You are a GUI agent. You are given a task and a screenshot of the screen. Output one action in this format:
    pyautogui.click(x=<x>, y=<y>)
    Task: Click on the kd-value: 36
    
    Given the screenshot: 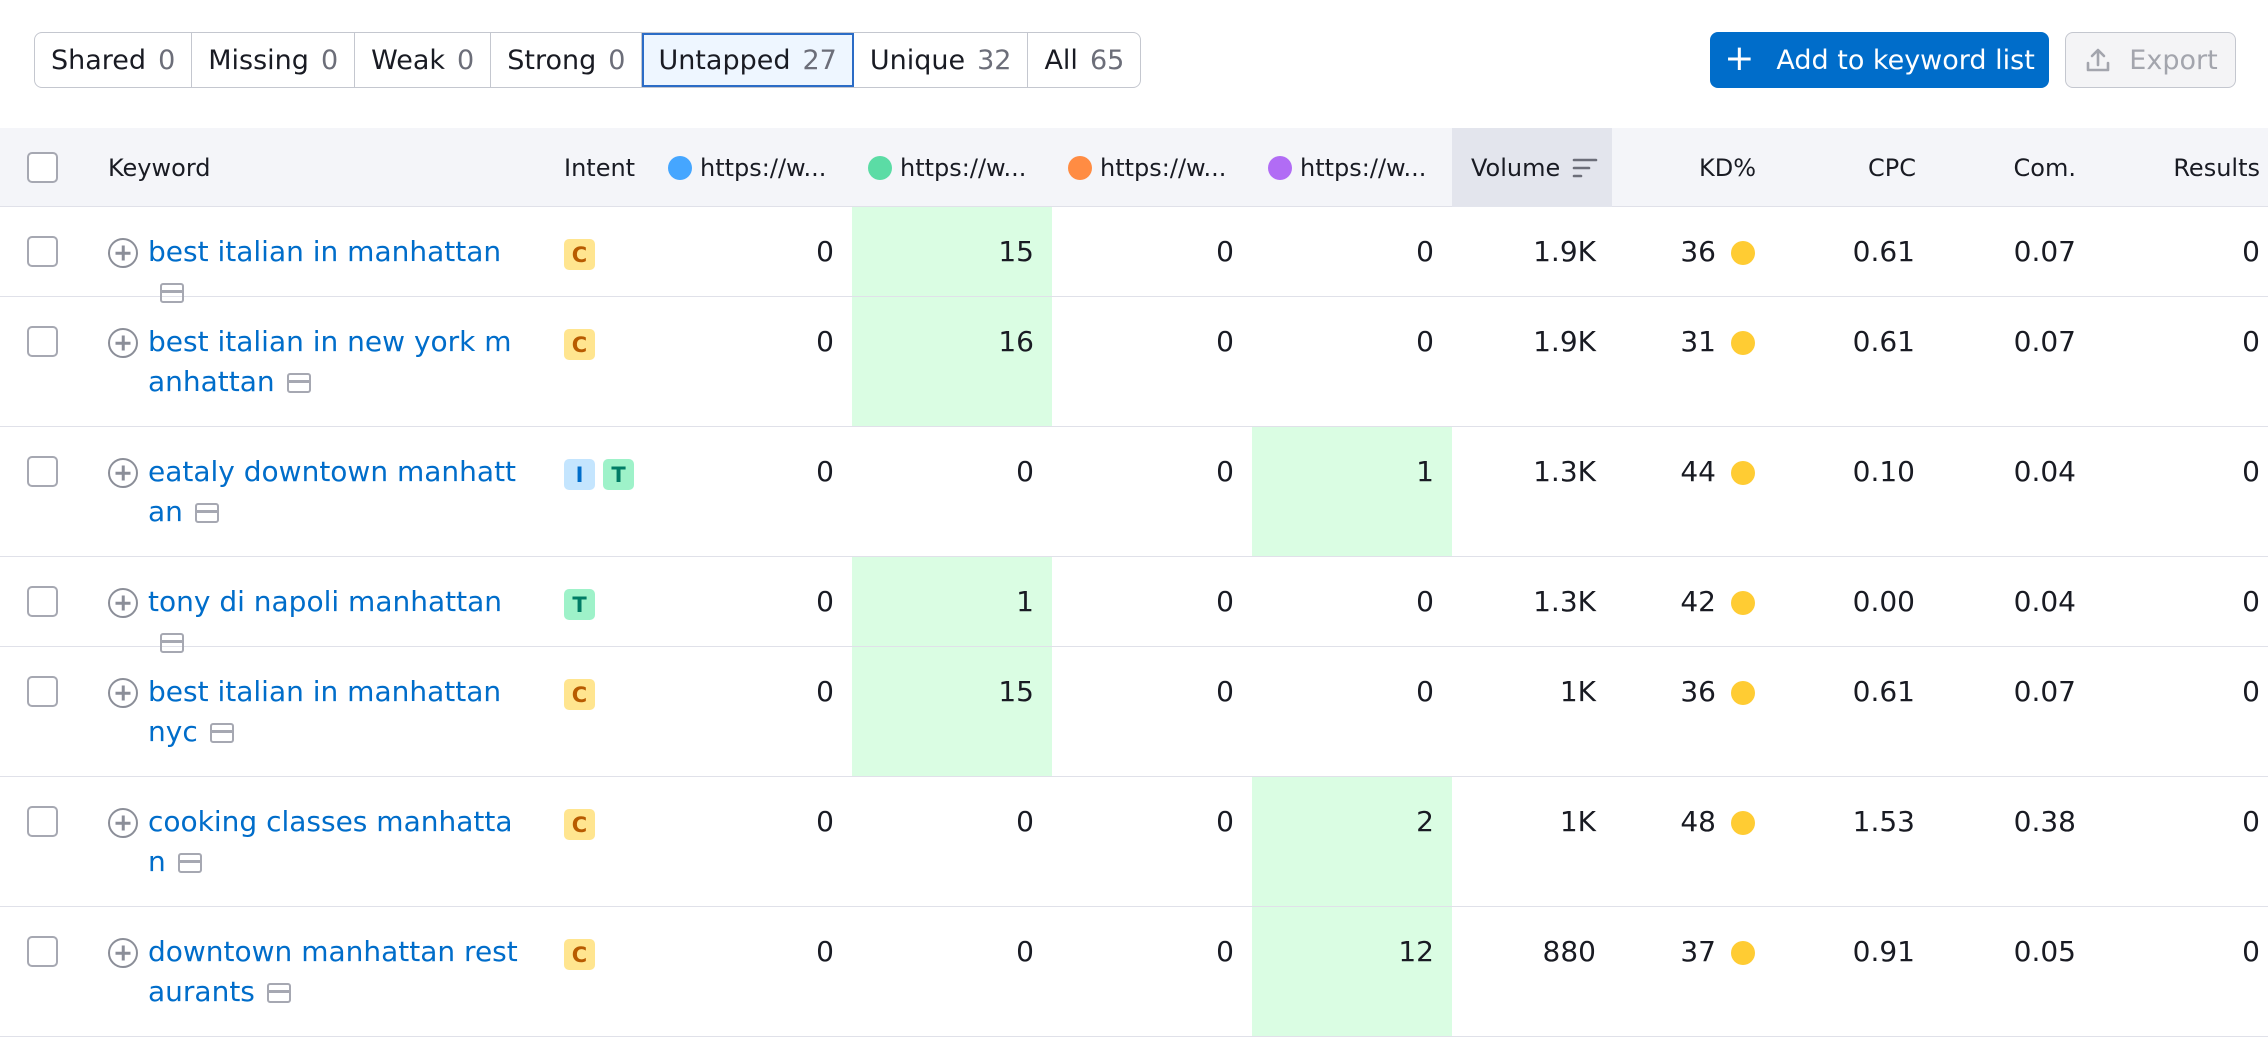 What is the action you would take?
    pyautogui.click(x=1698, y=251)
    